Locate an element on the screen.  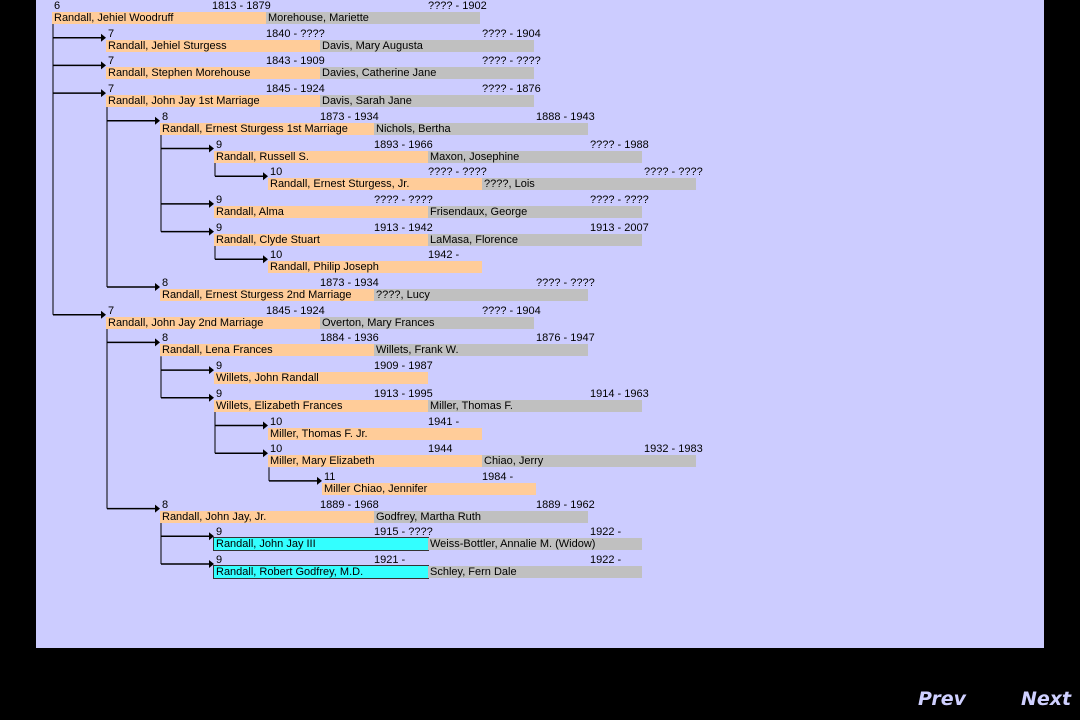
person-name: Randall, Russell S. is located at coordinates (321, 156).